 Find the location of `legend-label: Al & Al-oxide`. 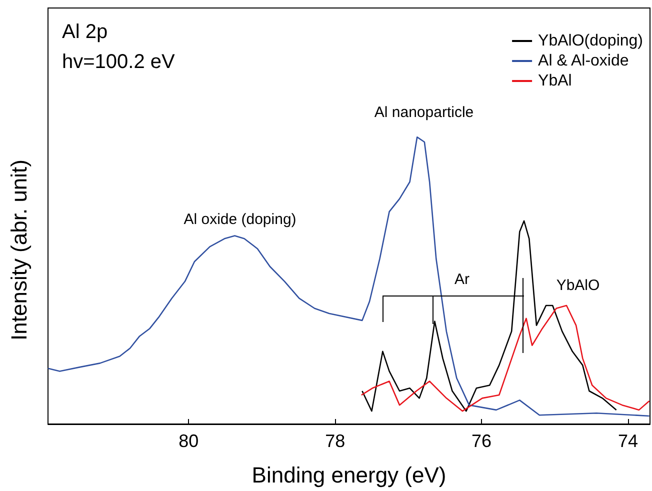

legend-label: Al & Al-oxide is located at coordinates (583, 61).